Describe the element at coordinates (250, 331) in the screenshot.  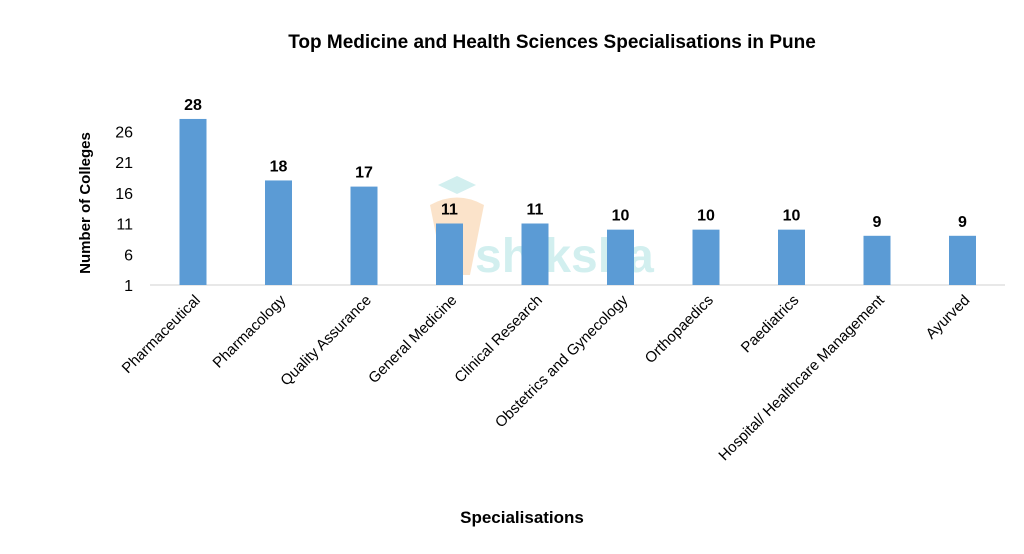
I see `x-tick-label: Pharmacology` at that location.